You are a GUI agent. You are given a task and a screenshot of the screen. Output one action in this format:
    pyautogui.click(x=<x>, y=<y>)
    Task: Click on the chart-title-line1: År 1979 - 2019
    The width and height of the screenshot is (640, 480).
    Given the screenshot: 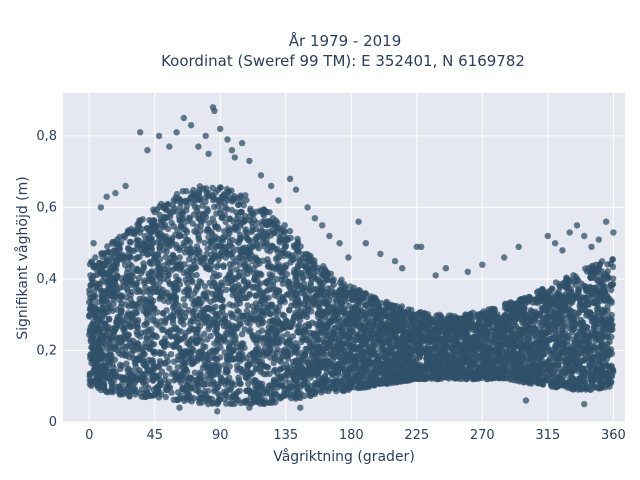 What is the action you would take?
    pyautogui.click(x=345, y=40)
    